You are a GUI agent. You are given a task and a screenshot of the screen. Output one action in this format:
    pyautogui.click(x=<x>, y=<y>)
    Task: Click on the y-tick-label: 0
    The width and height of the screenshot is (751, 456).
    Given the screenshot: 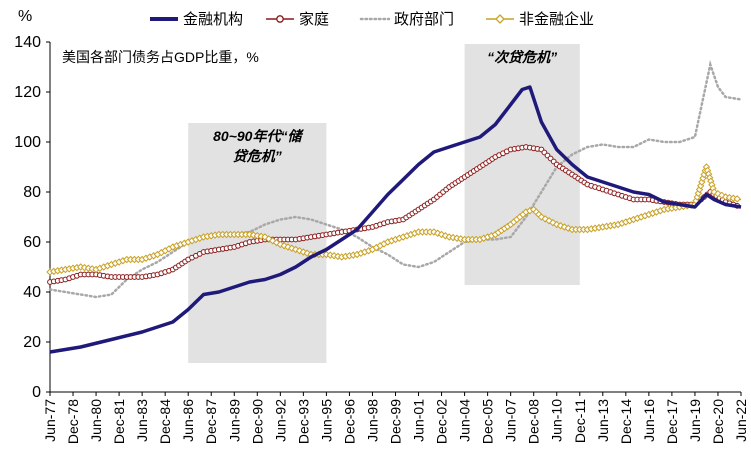 What is the action you would take?
    pyautogui.click(x=36, y=392)
    